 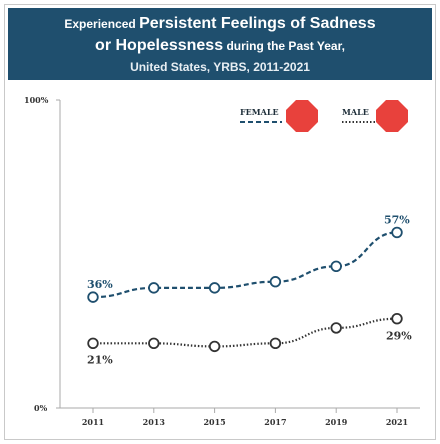 What do you see at coordinates (355, 112) in the screenshot?
I see `legend-label-male: MALE` at bounding box center [355, 112].